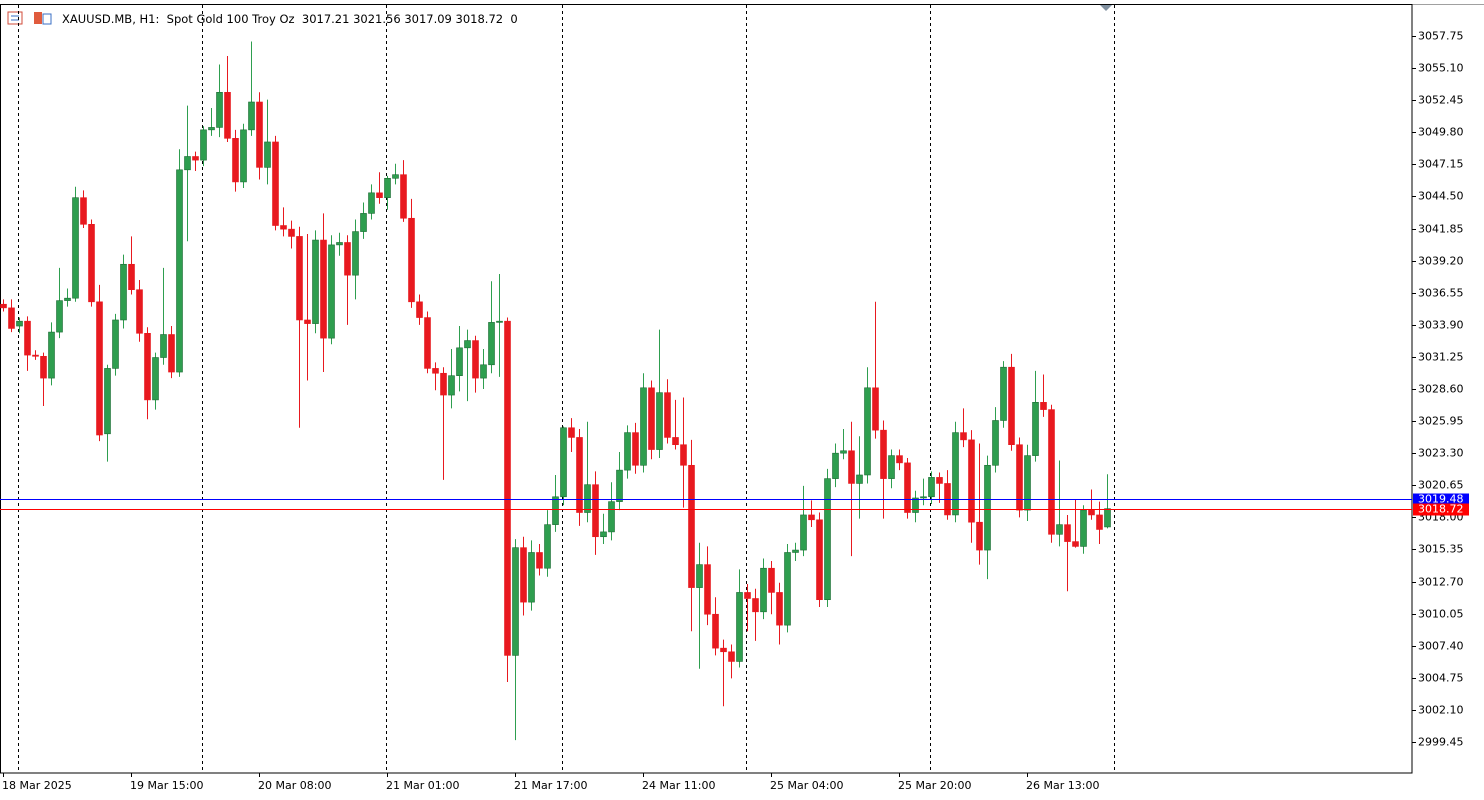 The height and width of the screenshot is (800, 1484). I want to click on x-tick-label: 20 Mar 08:00, so click(294, 785).